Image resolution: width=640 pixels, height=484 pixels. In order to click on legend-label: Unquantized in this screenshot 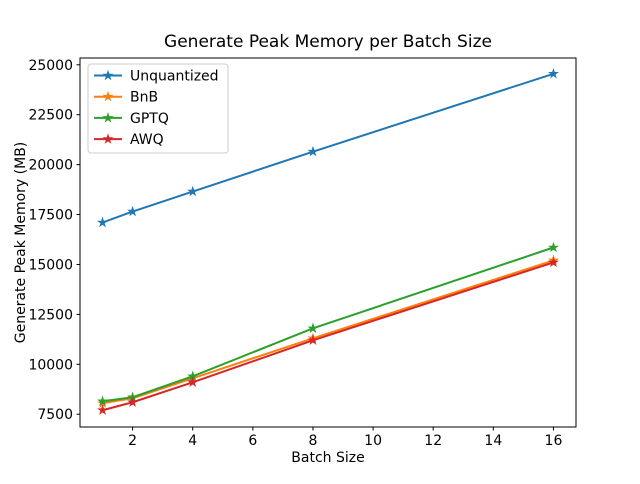, I will do `click(174, 77)`.